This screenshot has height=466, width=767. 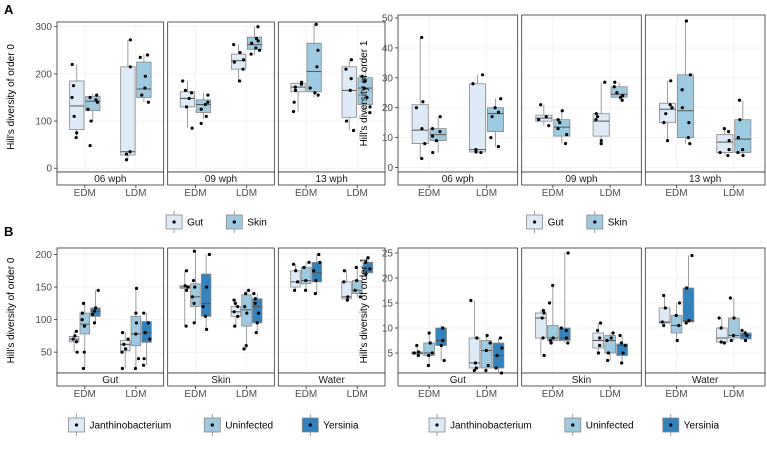 I want to click on panel-letter-b: B, so click(x=8, y=231).